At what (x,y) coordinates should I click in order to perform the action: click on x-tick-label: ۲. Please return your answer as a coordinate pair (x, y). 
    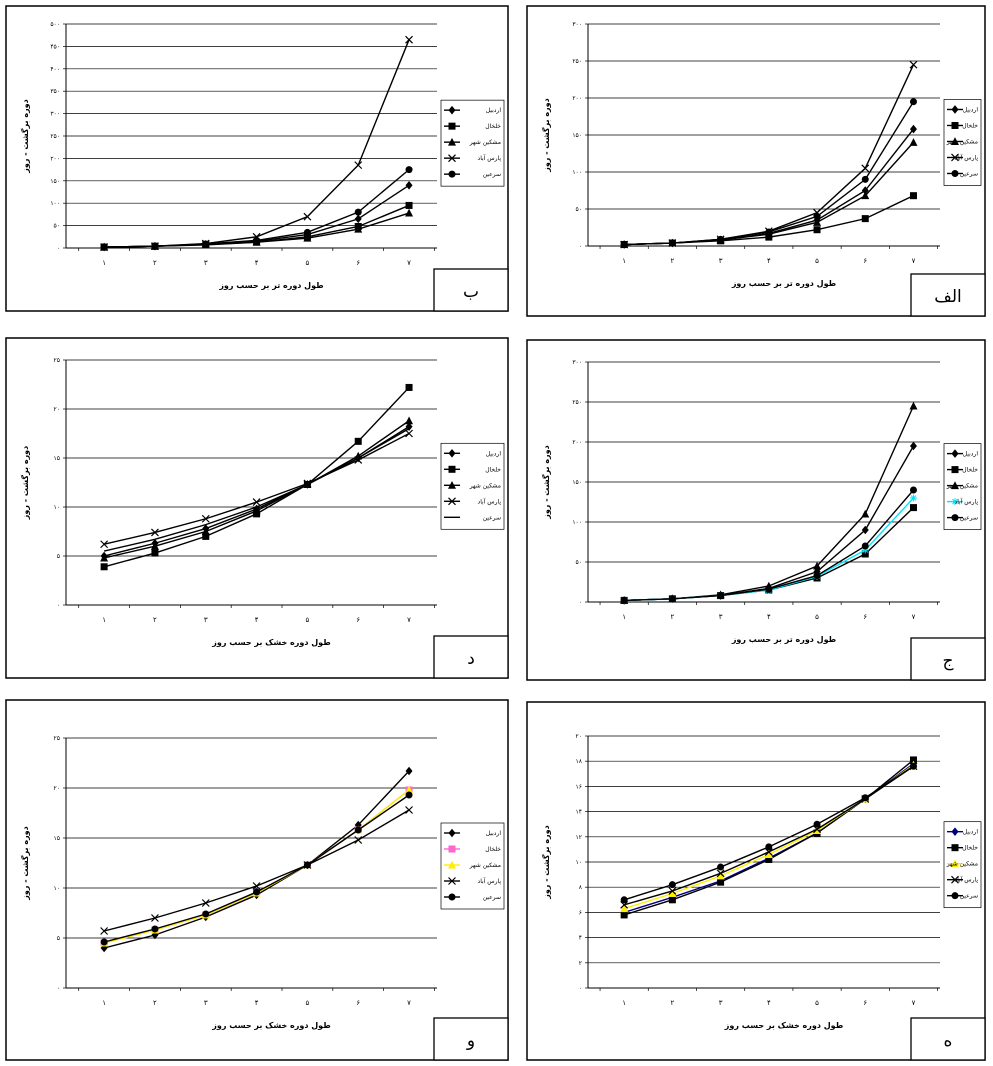
    Looking at the image, I should click on (155, 620).